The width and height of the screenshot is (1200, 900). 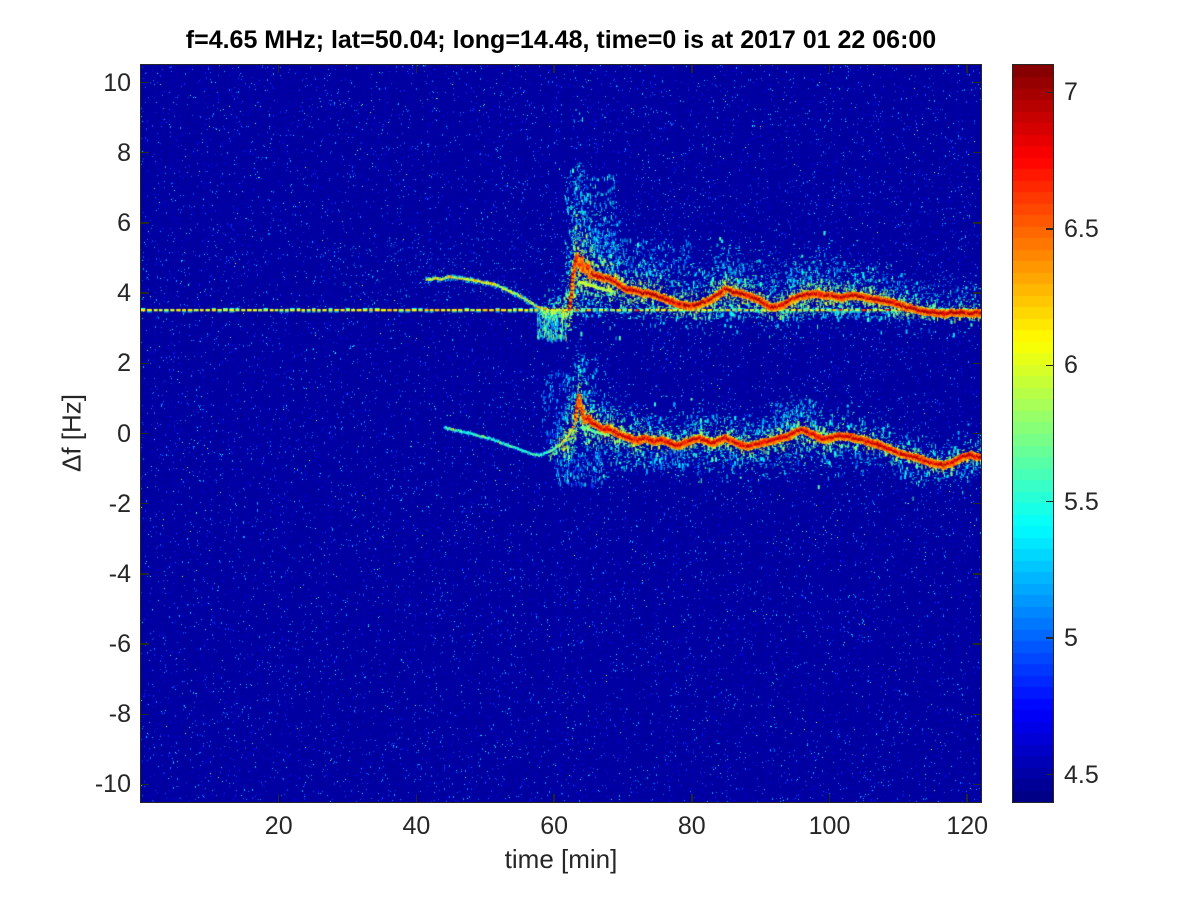 I want to click on x-tick-label: 100, so click(x=829, y=826).